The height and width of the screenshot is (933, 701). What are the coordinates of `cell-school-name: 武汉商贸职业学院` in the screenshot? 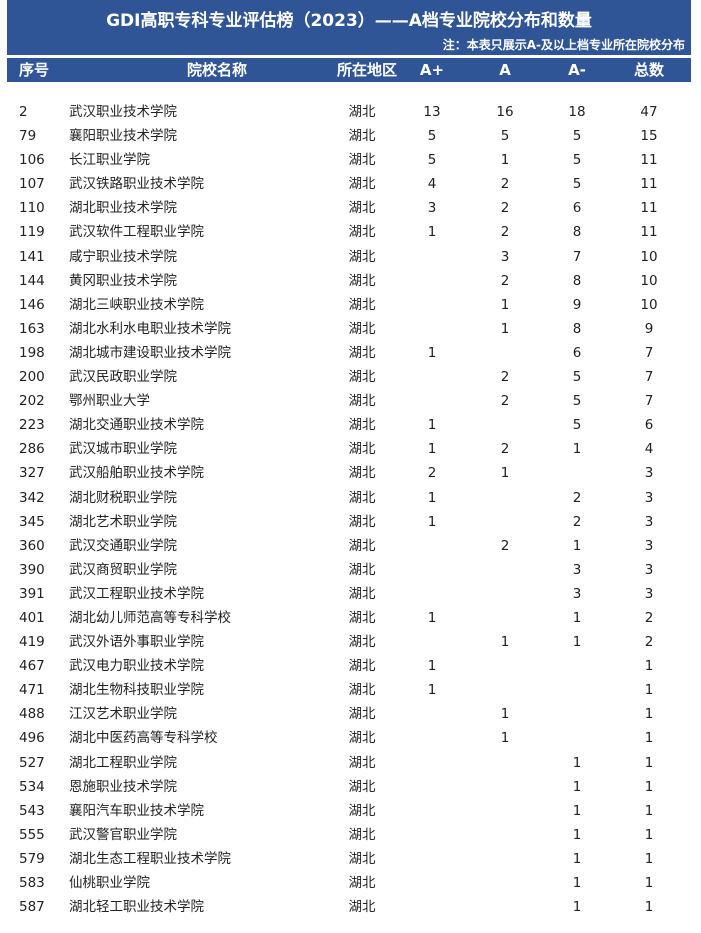 It's located at (123, 569).